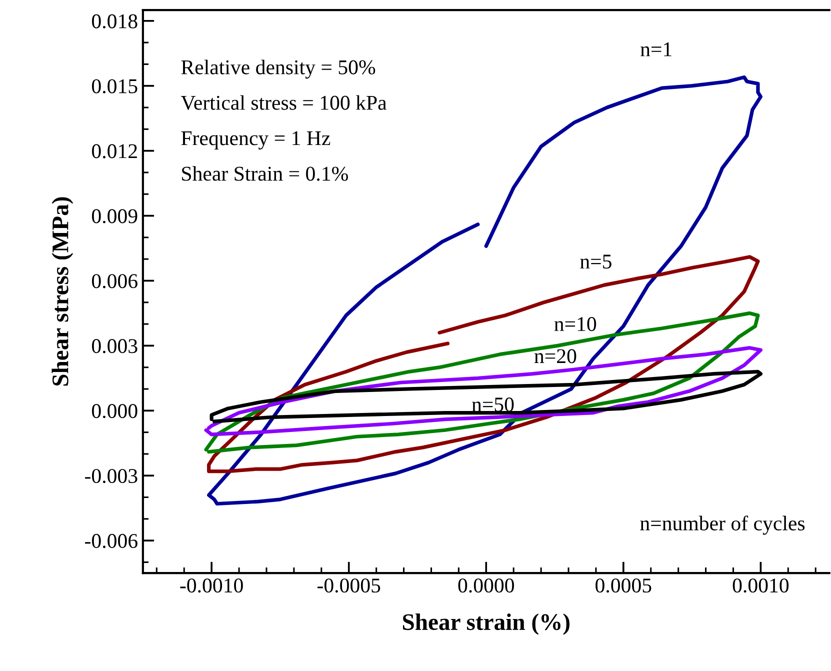  What do you see at coordinates (624, 585) in the screenshot?
I see `x-tick-label: 0.0005` at bounding box center [624, 585].